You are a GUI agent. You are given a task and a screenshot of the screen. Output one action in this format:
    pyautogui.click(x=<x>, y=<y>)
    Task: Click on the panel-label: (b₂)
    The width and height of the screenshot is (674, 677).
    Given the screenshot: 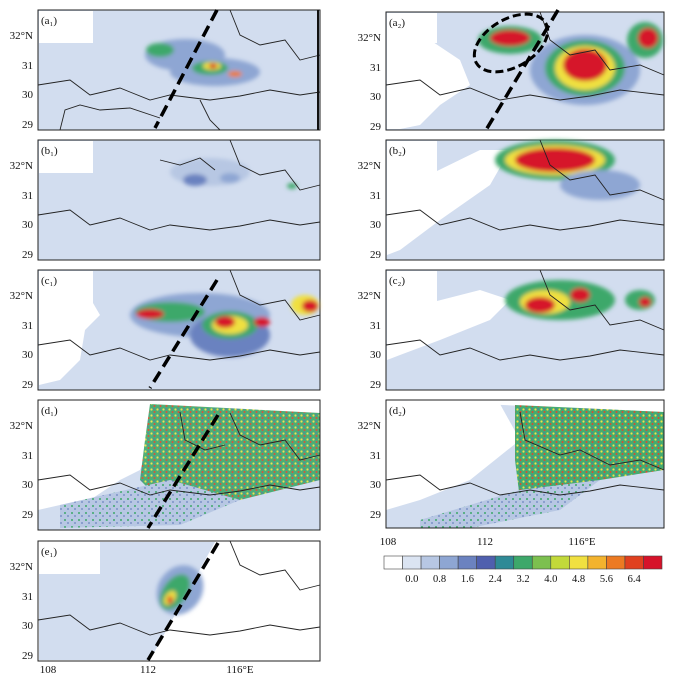 What is the action you would take?
    pyautogui.click(x=397, y=151)
    